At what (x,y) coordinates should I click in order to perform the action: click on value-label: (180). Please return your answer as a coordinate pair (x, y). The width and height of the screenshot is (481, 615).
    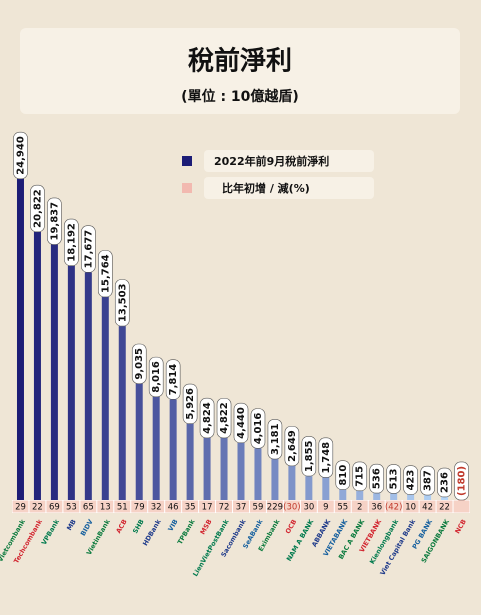
    Looking at the image, I should click on (462, 481).